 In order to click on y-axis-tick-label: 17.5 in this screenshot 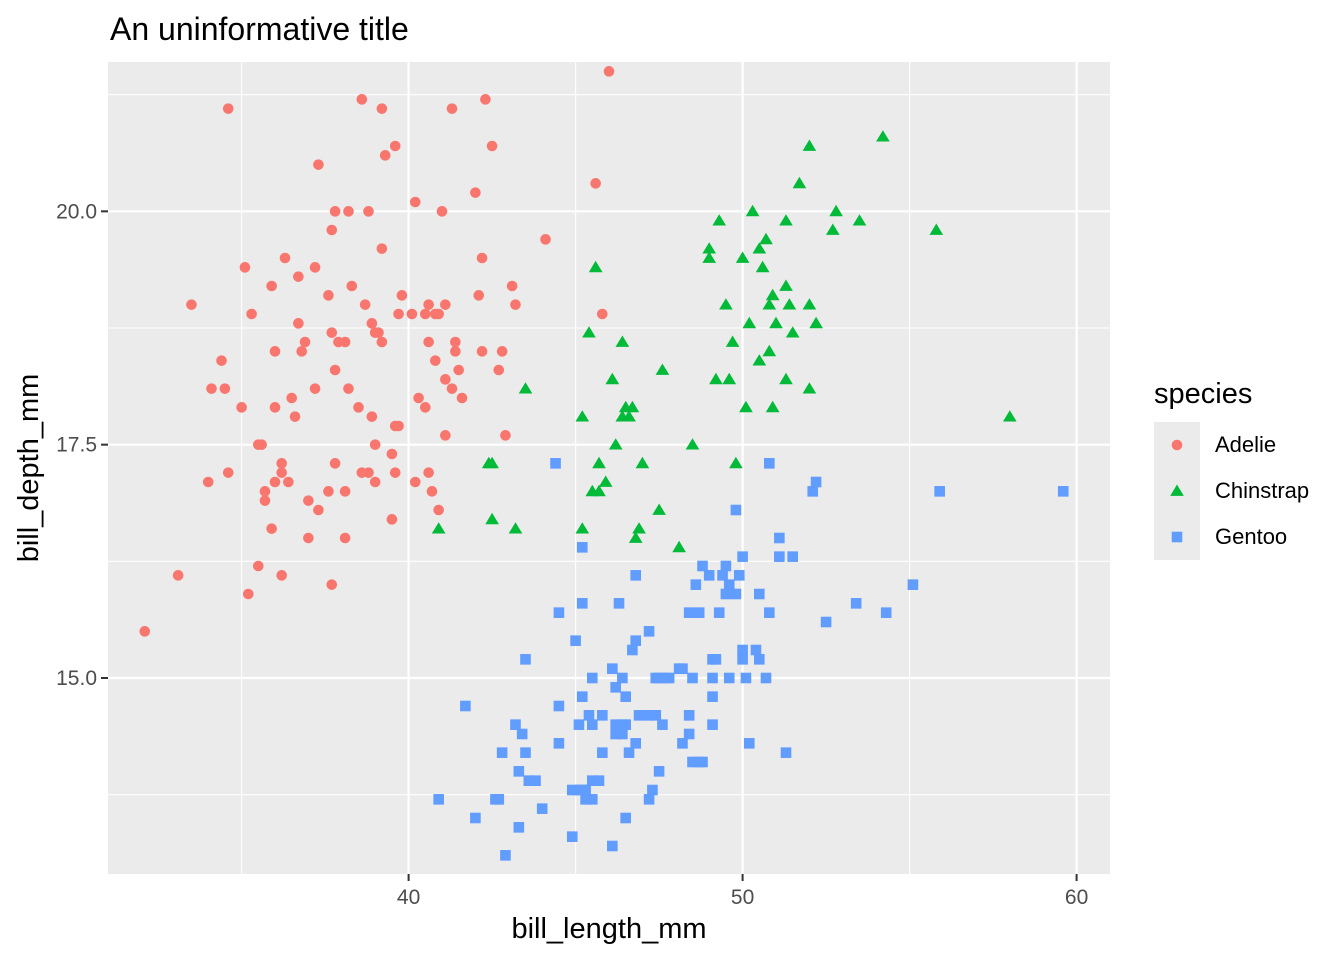, I will do `click(76, 445)`.